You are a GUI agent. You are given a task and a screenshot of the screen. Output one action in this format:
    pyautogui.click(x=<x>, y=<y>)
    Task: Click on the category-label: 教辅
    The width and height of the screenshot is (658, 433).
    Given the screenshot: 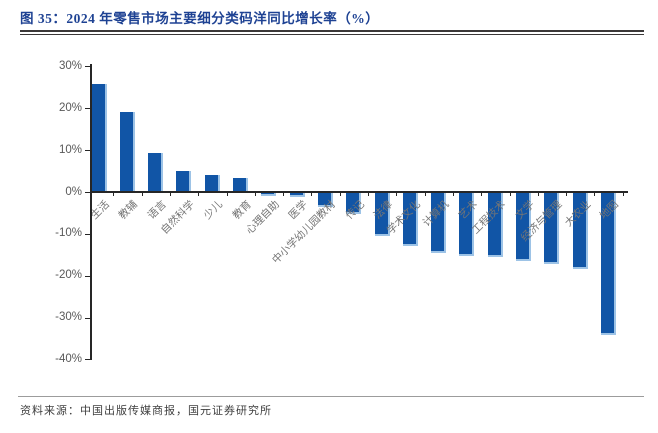 What is the action you would take?
    pyautogui.click(x=129, y=210)
    